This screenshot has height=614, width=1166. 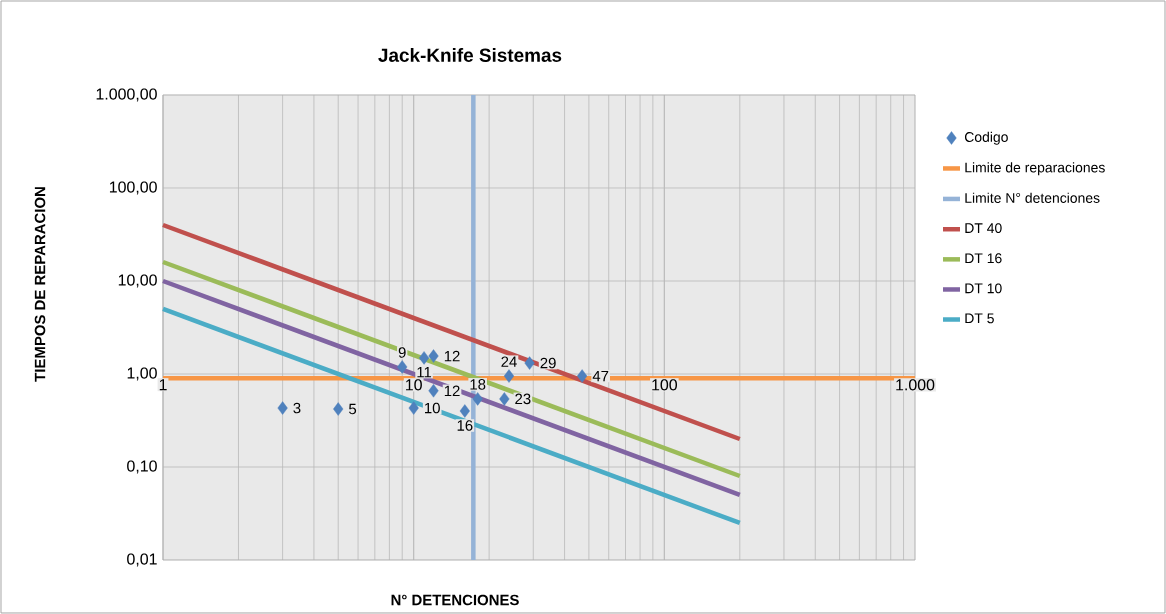 What do you see at coordinates (548, 363) in the screenshot?
I see `annotation: 29` at bounding box center [548, 363].